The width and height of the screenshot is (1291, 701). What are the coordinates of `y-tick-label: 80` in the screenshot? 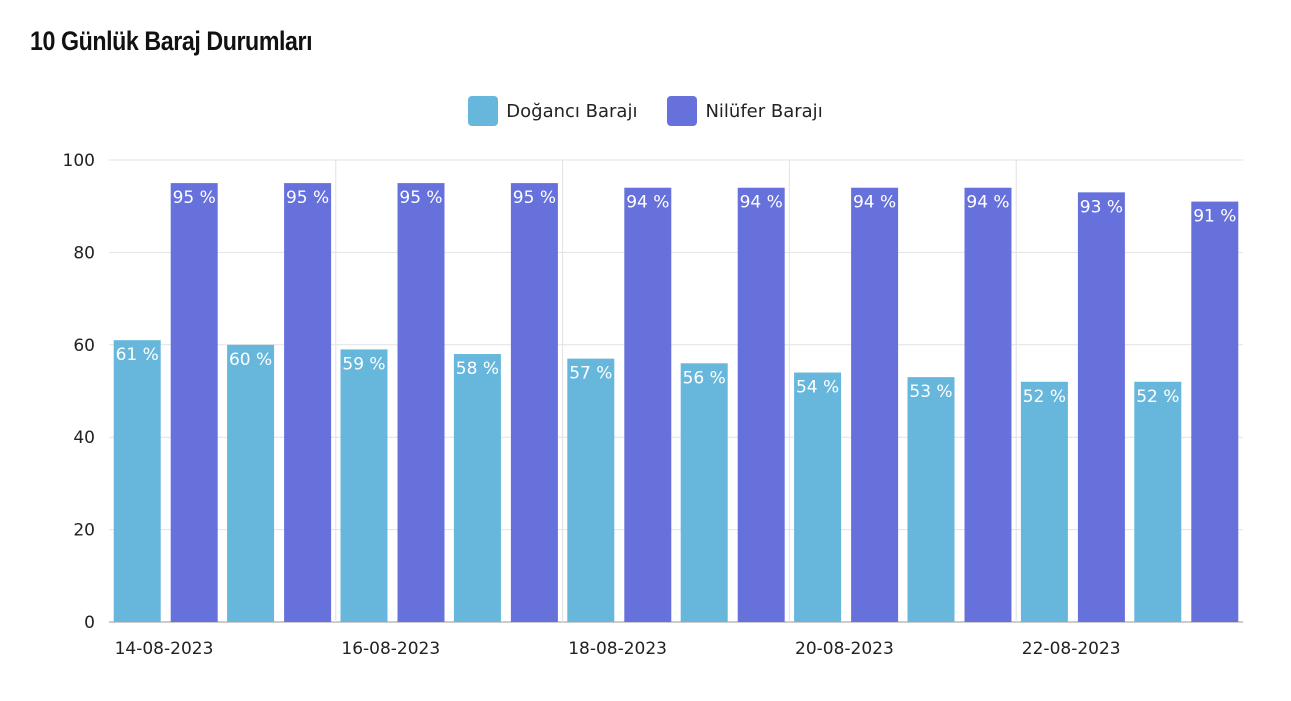 It's located at (84, 253).